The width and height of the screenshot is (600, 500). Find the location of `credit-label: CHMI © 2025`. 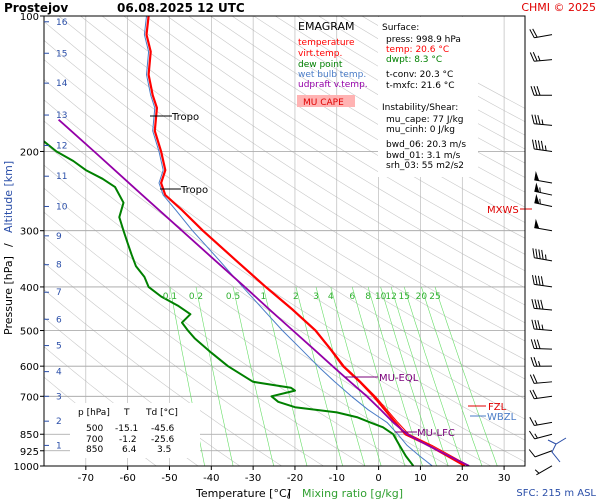

credit-label: CHMI © 2025 is located at coordinates (558, 7).